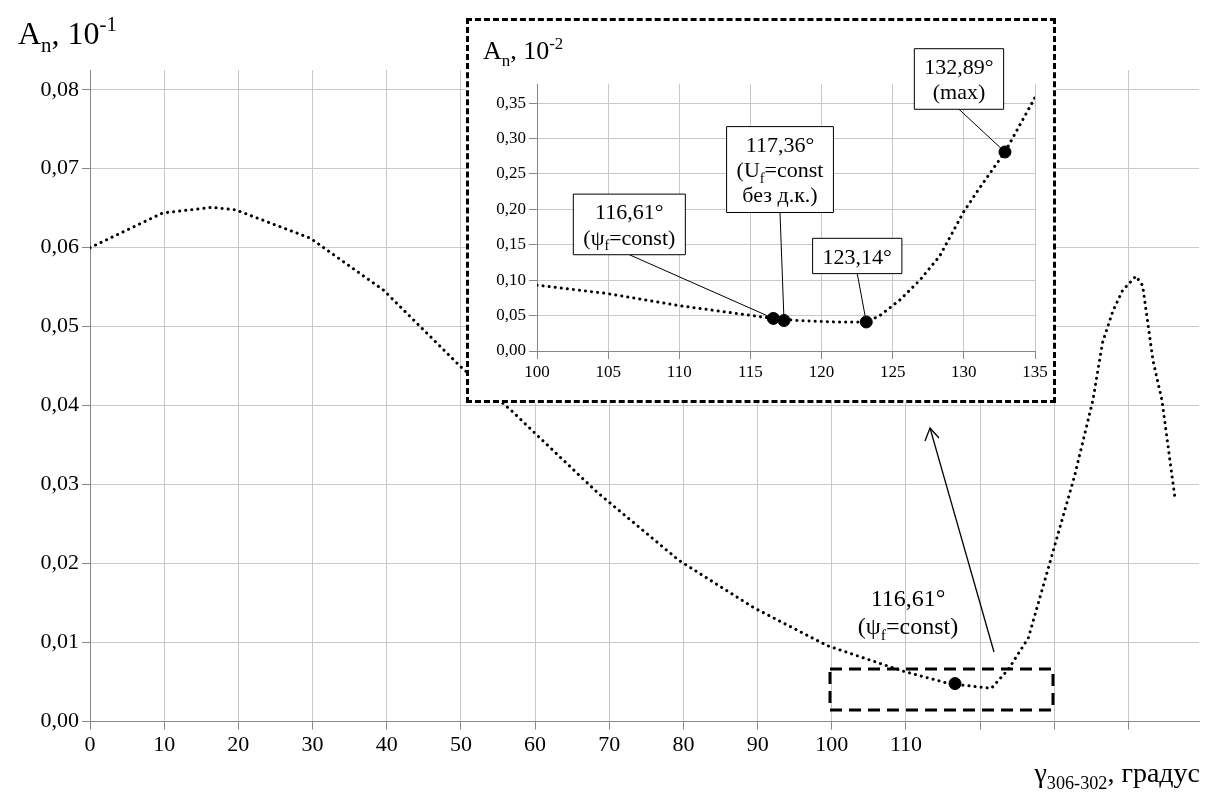 The height and width of the screenshot is (798, 1206). What do you see at coordinates (59, 483) in the screenshot?
I see `y-tick-label: 0,03` at bounding box center [59, 483].